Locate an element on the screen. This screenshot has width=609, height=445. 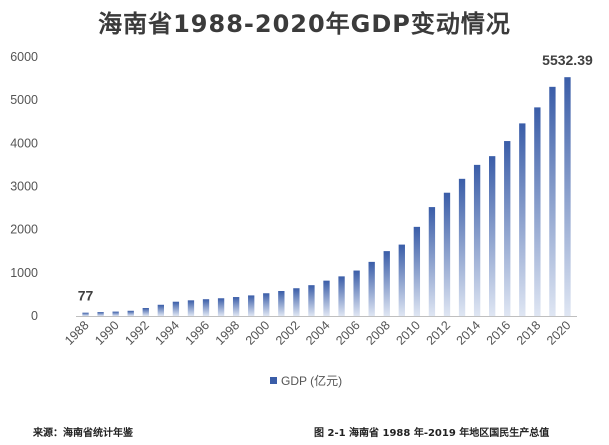
x-tick-label: 2010 is located at coordinates (408, 333).